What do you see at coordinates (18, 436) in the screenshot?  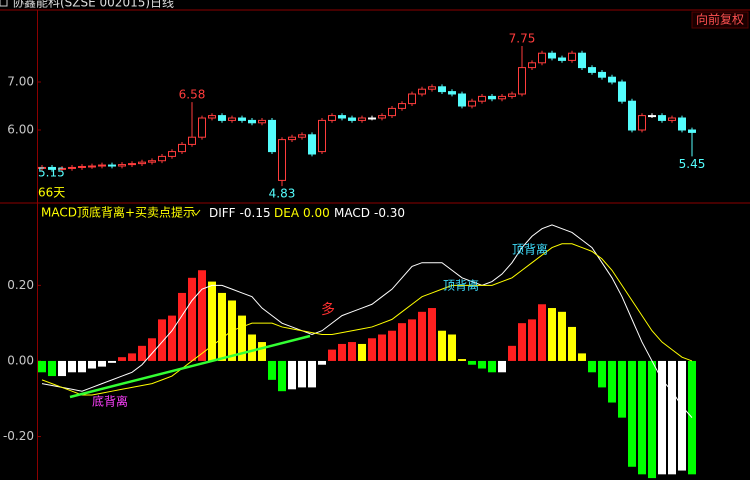 I see `y-tick-label: -0.20` at bounding box center [18, 436].